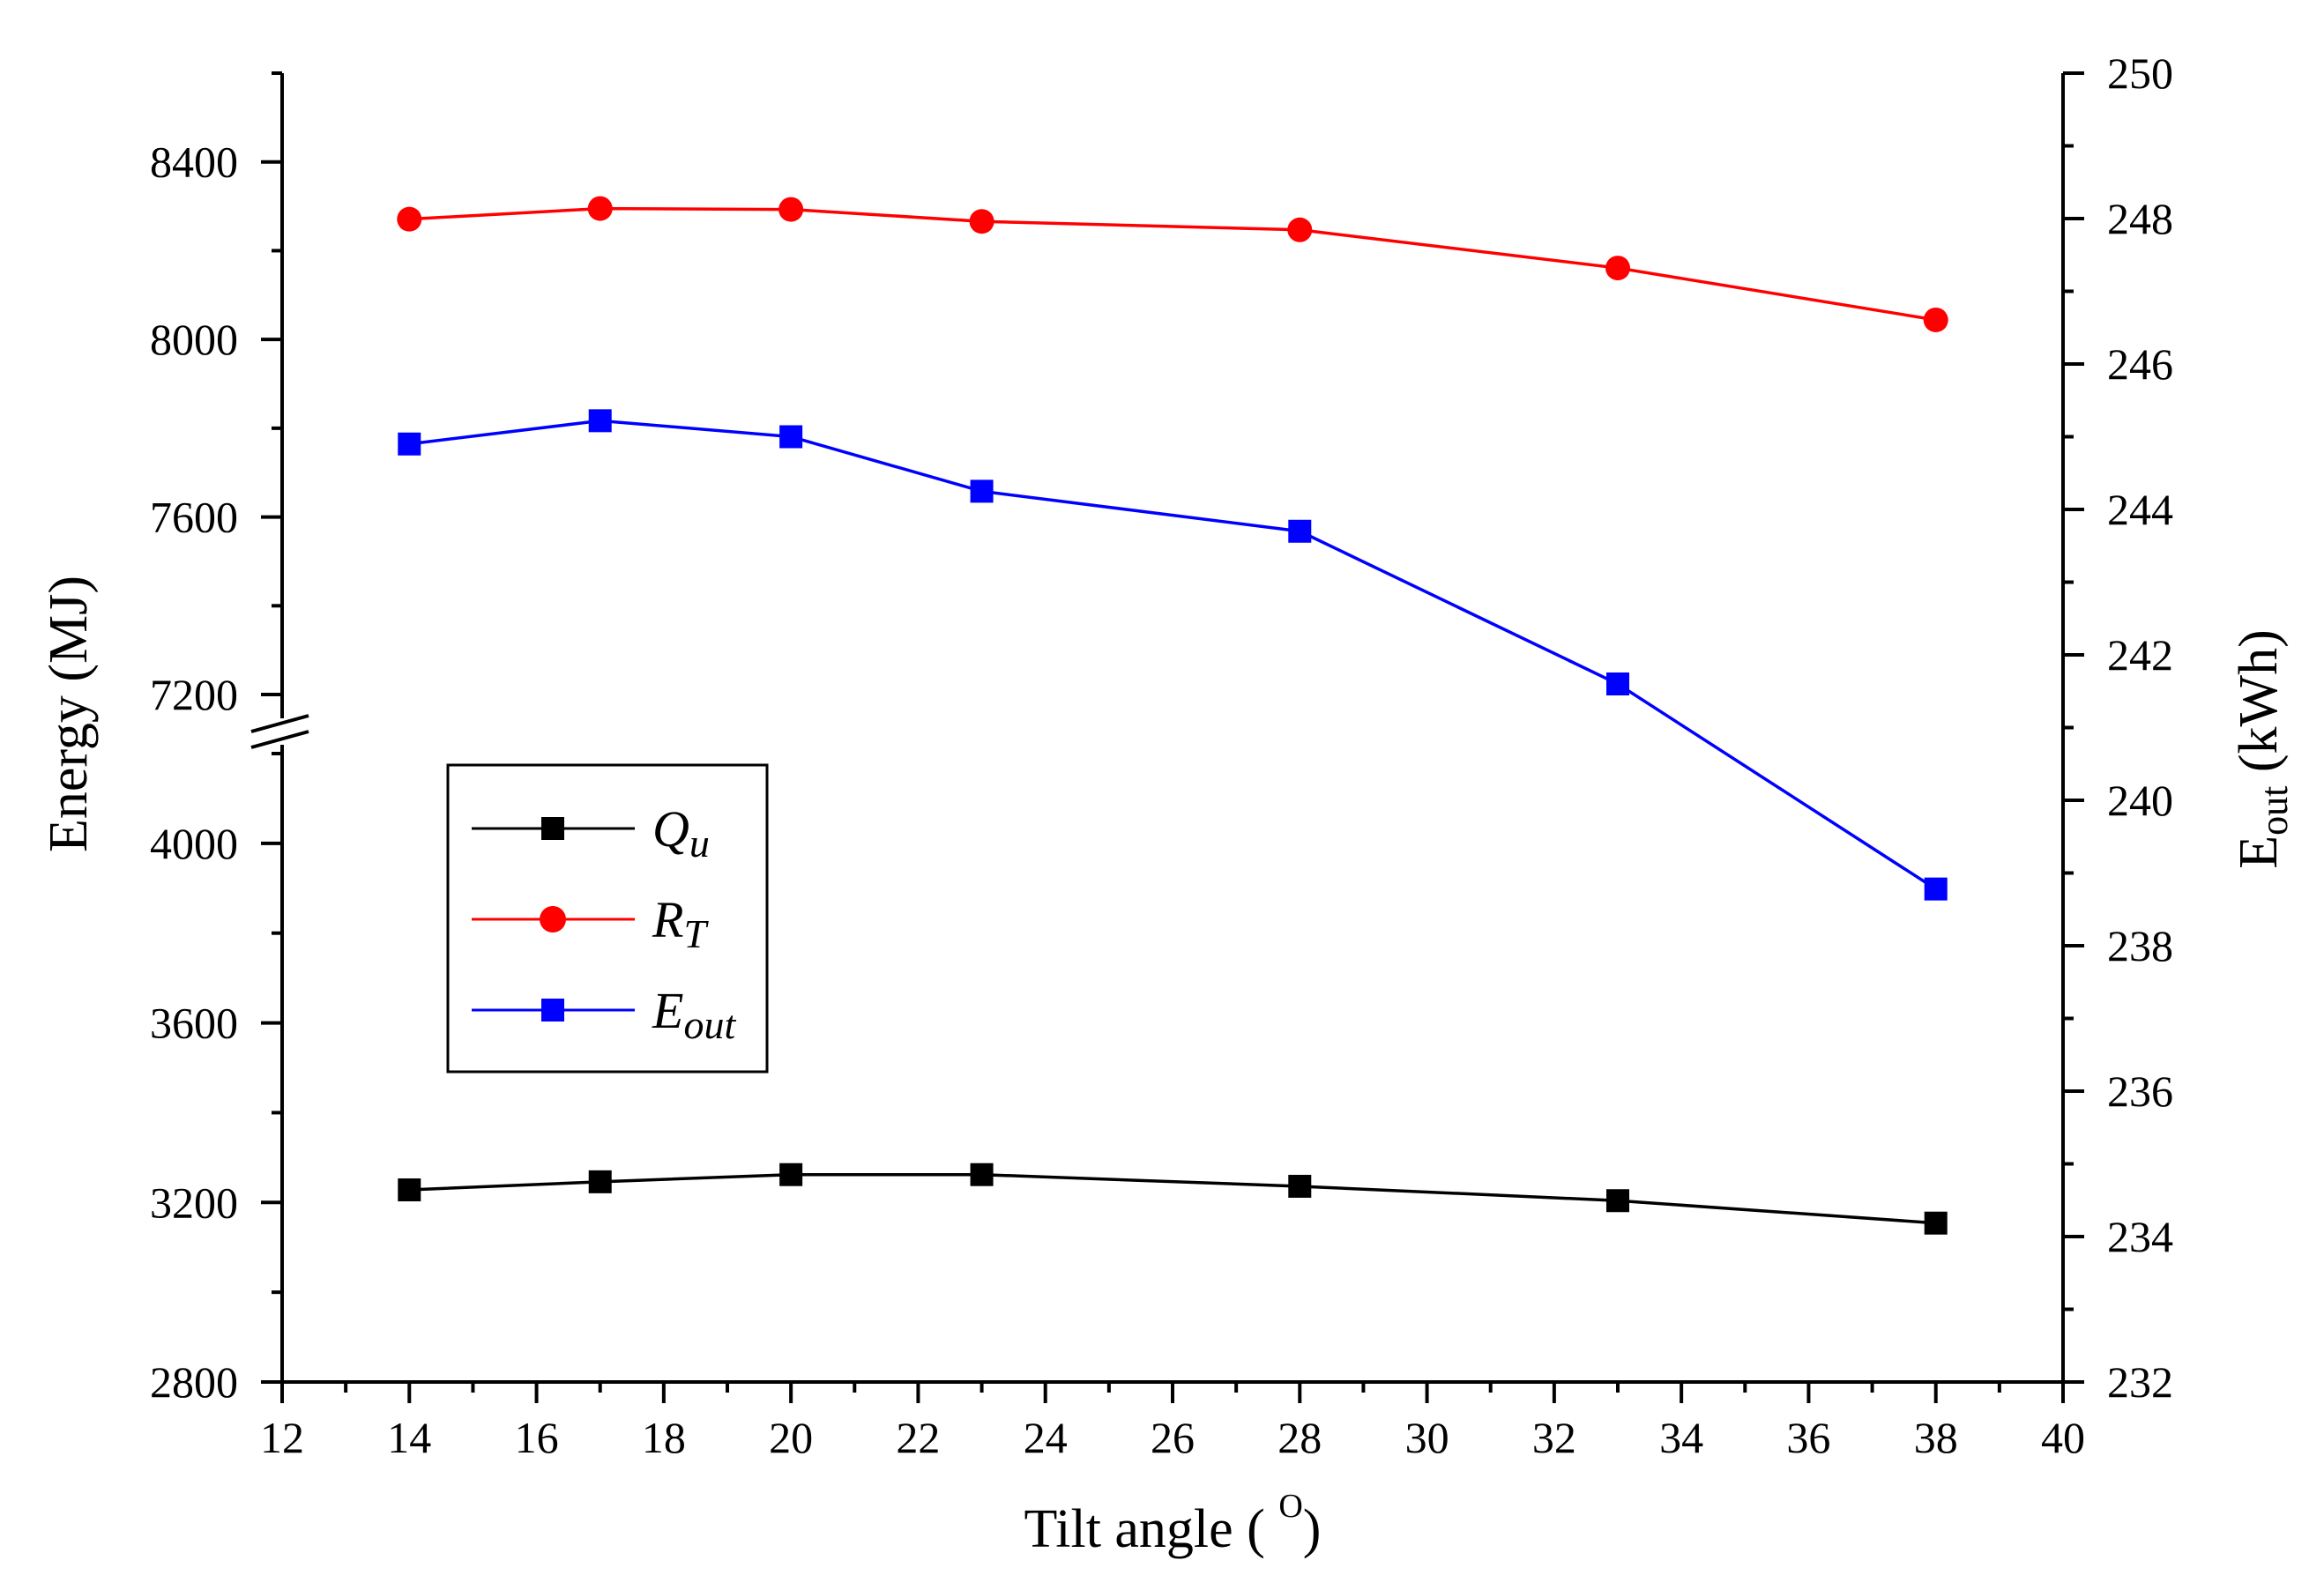  Describe the element at coordinates (2140, 1091) in the screenshot. I see `y-right-tick-label: 236` at that location.